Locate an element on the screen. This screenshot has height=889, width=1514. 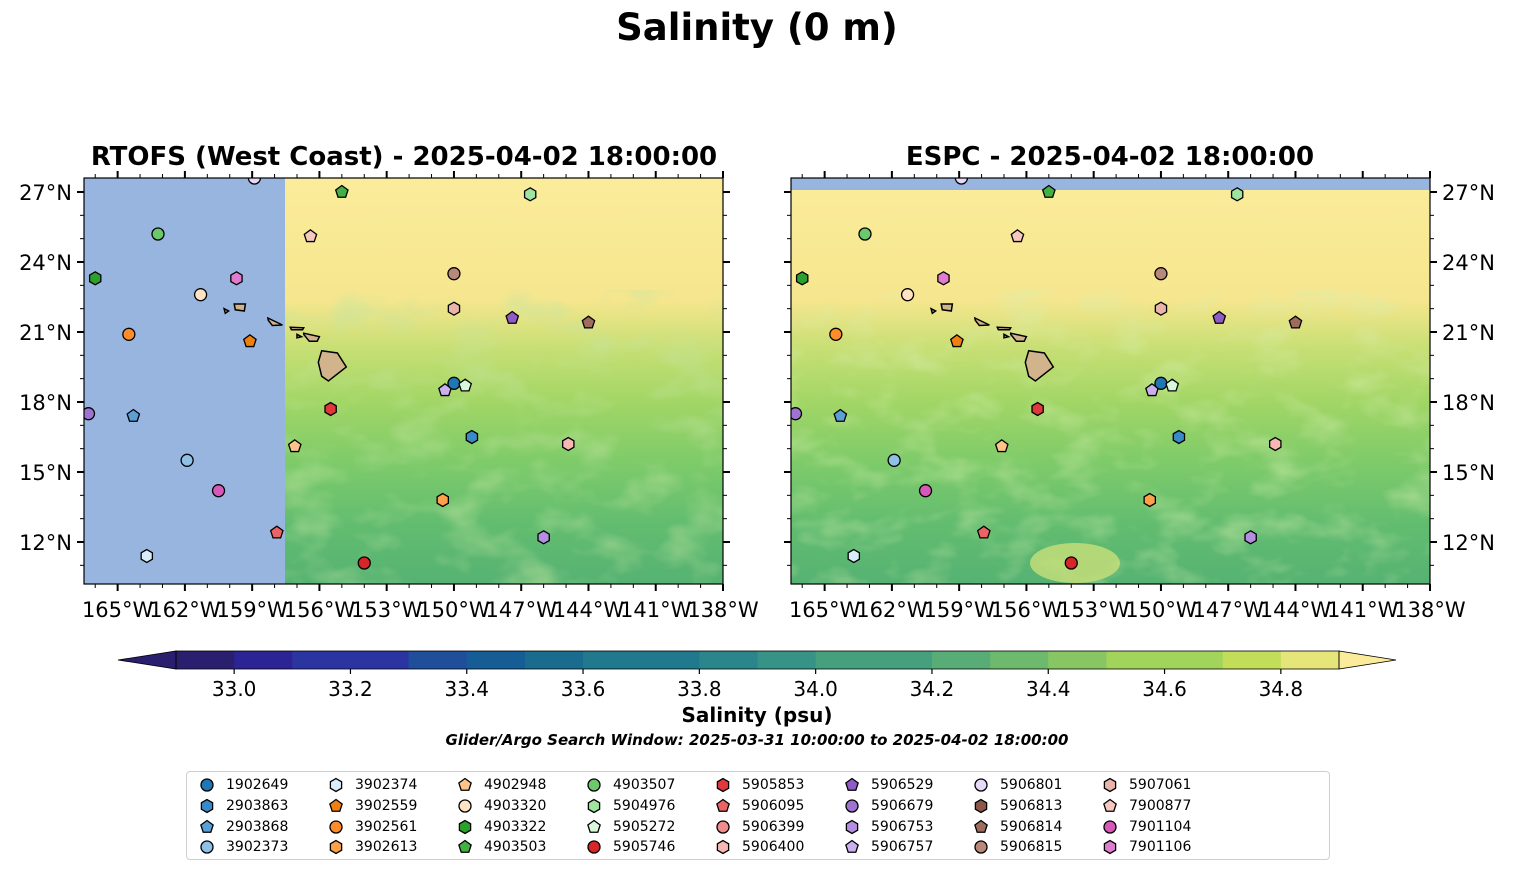
colorbar-tick-label: 33.4 is located at coordinates (466, 689).